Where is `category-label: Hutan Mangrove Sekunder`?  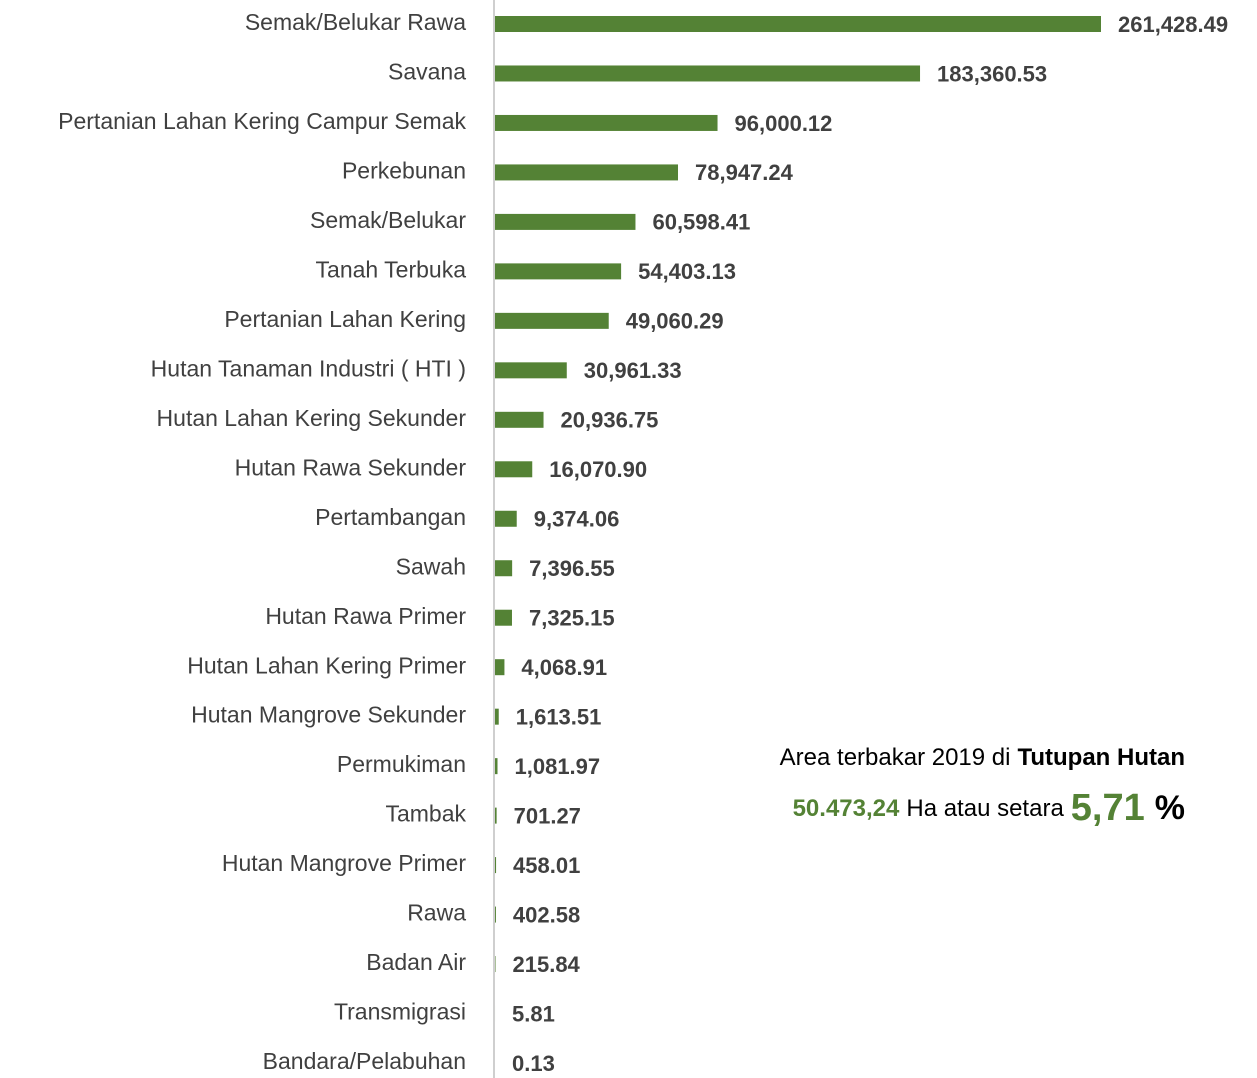
category-label: Hutan Mangrove Sekunder is located at coordinates (328, 715).